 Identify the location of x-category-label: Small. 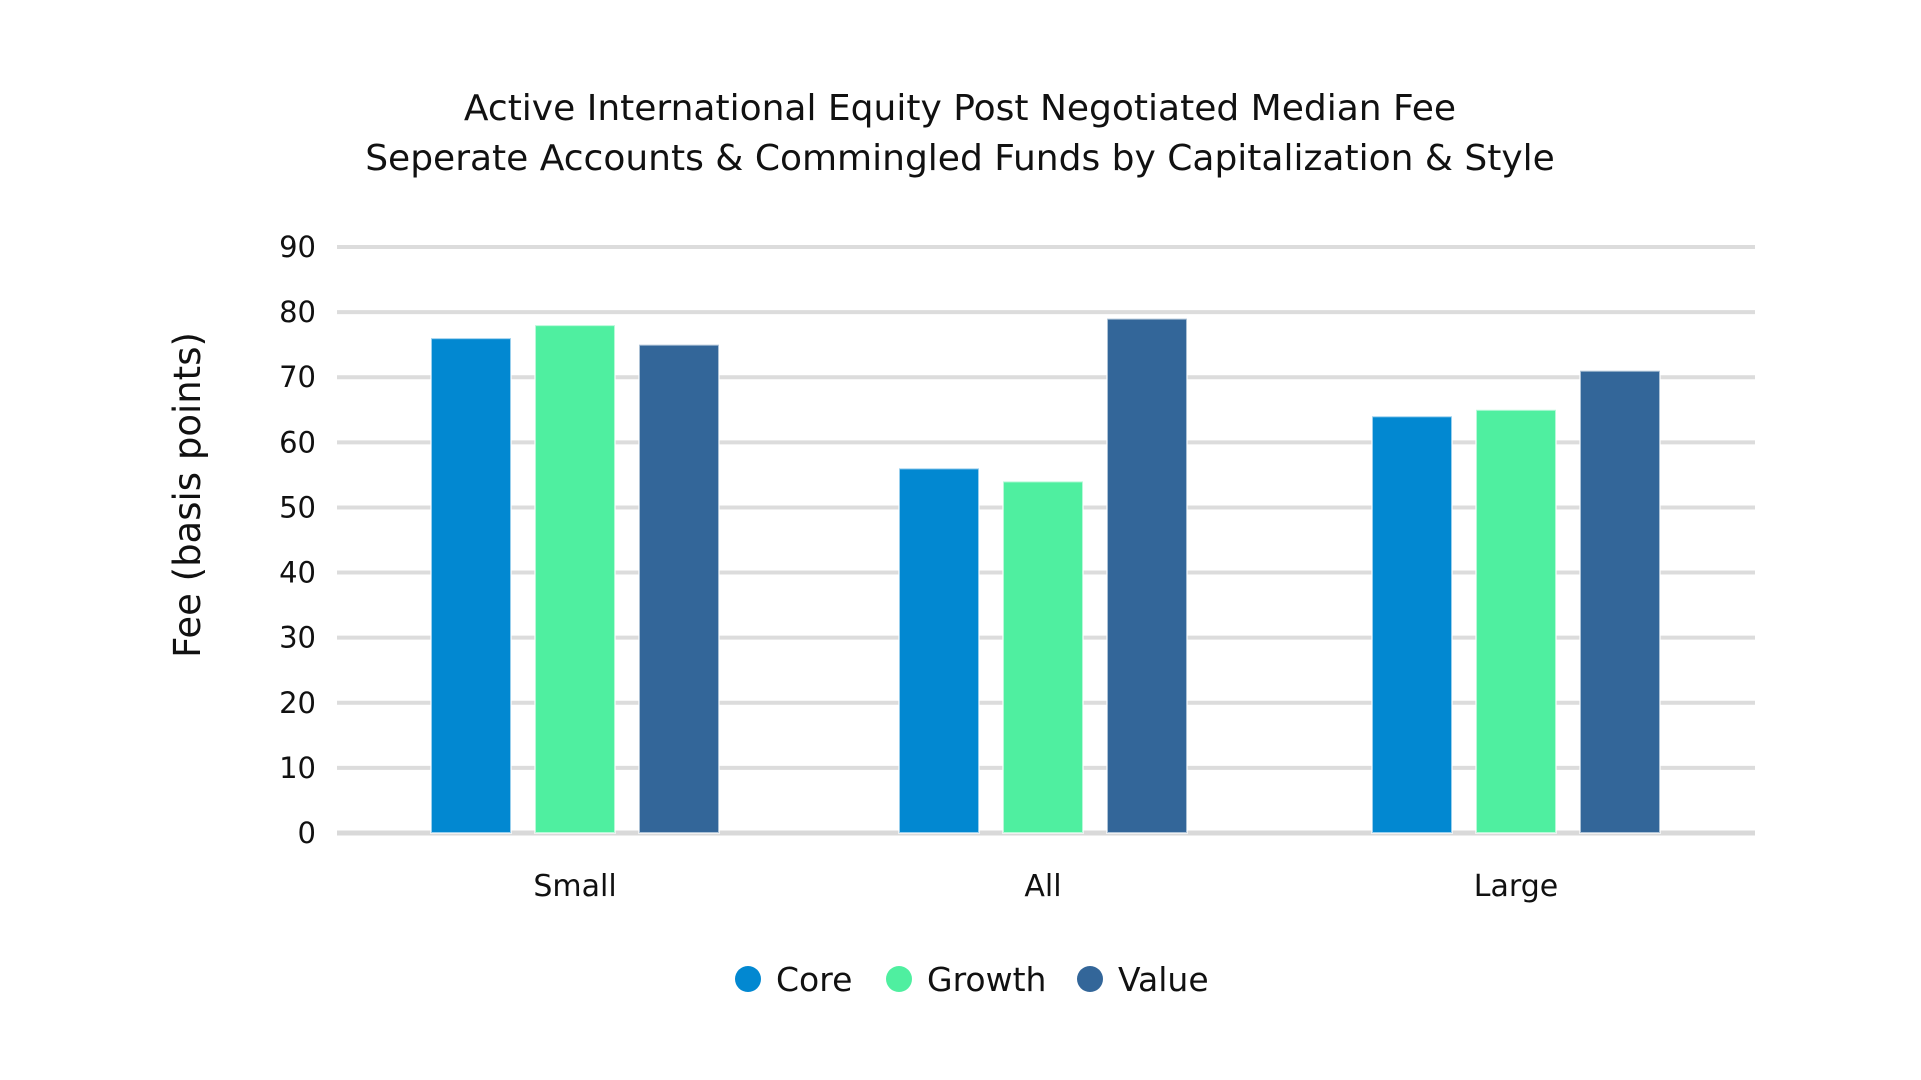
(574, 886).